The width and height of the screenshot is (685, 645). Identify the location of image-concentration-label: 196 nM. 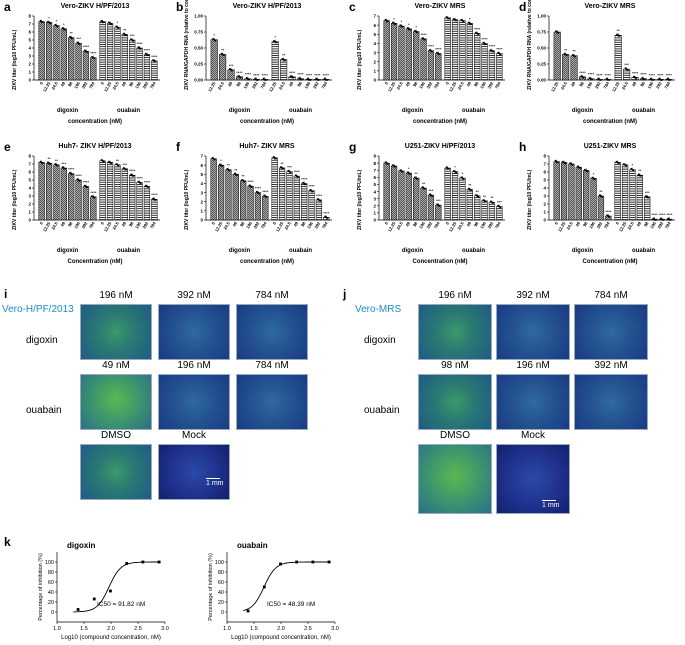
(533, 365).